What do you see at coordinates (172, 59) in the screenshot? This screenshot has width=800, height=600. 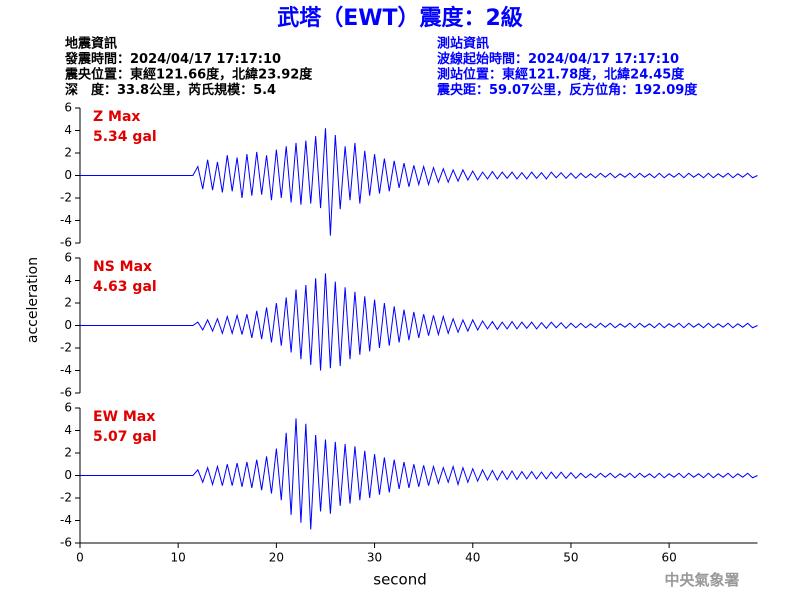 I see `header-left: 發震時間：2024/04/17 17:17:10` at bounding box center [172, 59].